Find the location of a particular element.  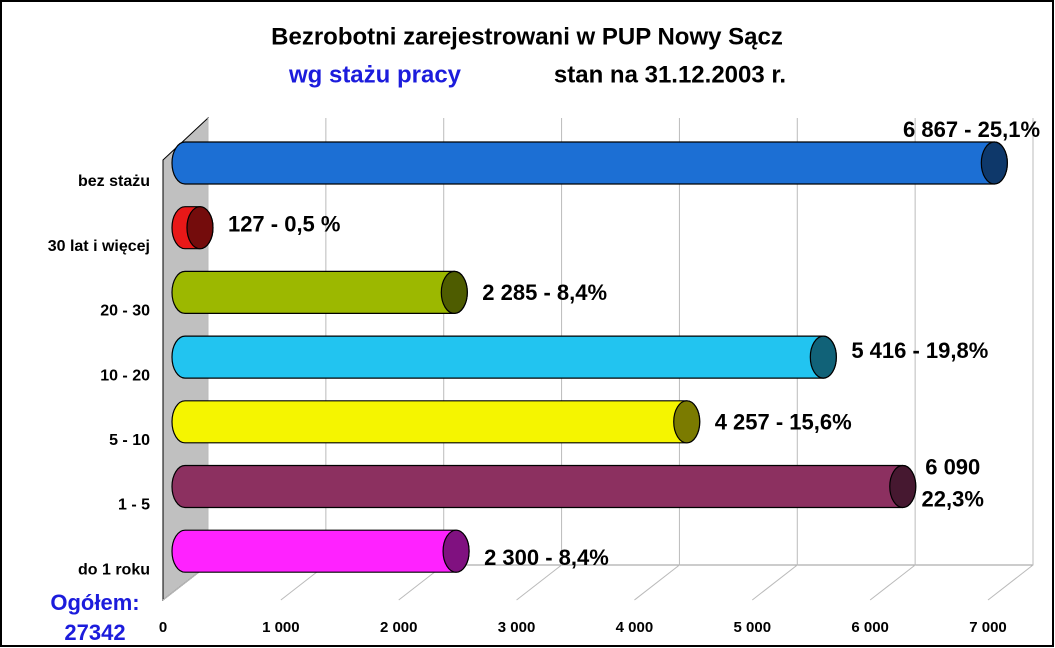

x-tick-label: 1 000 is located at coordinates (281, 627).